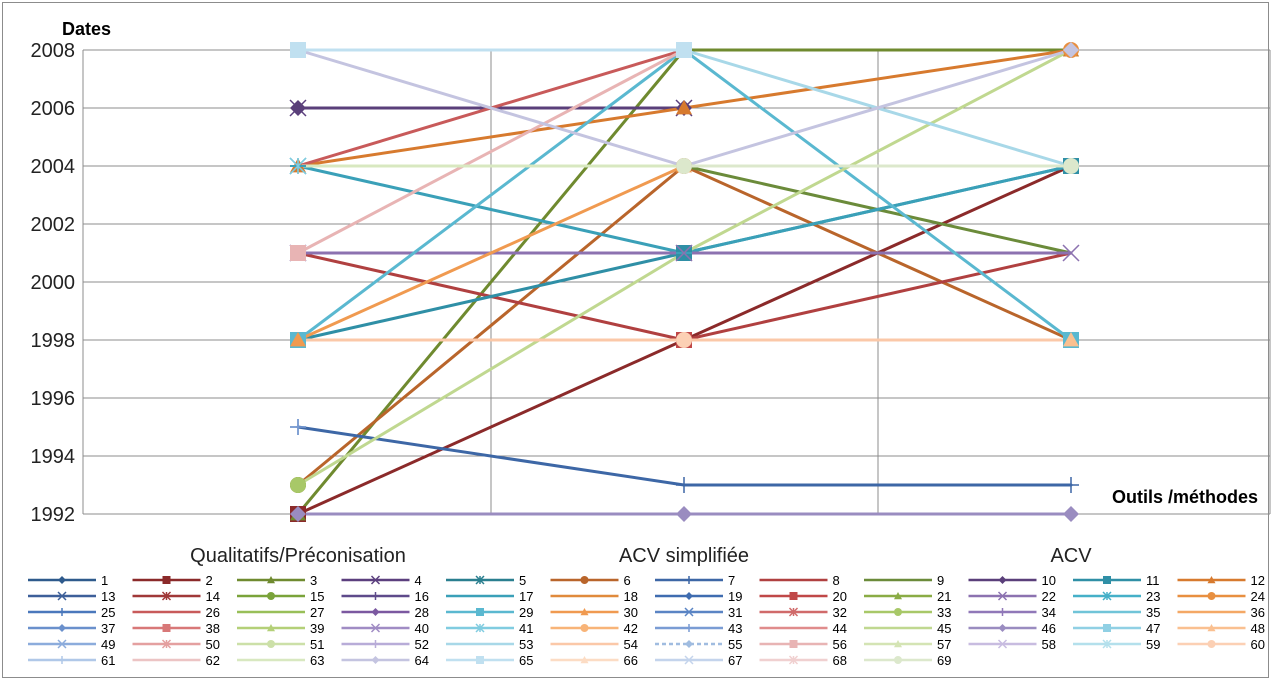 This screenshot has height=681, width=1273. What do you see at coordinates (172, 580) in the screenshot?
I see `legend-item: 2` at bounding box center [172, 580].